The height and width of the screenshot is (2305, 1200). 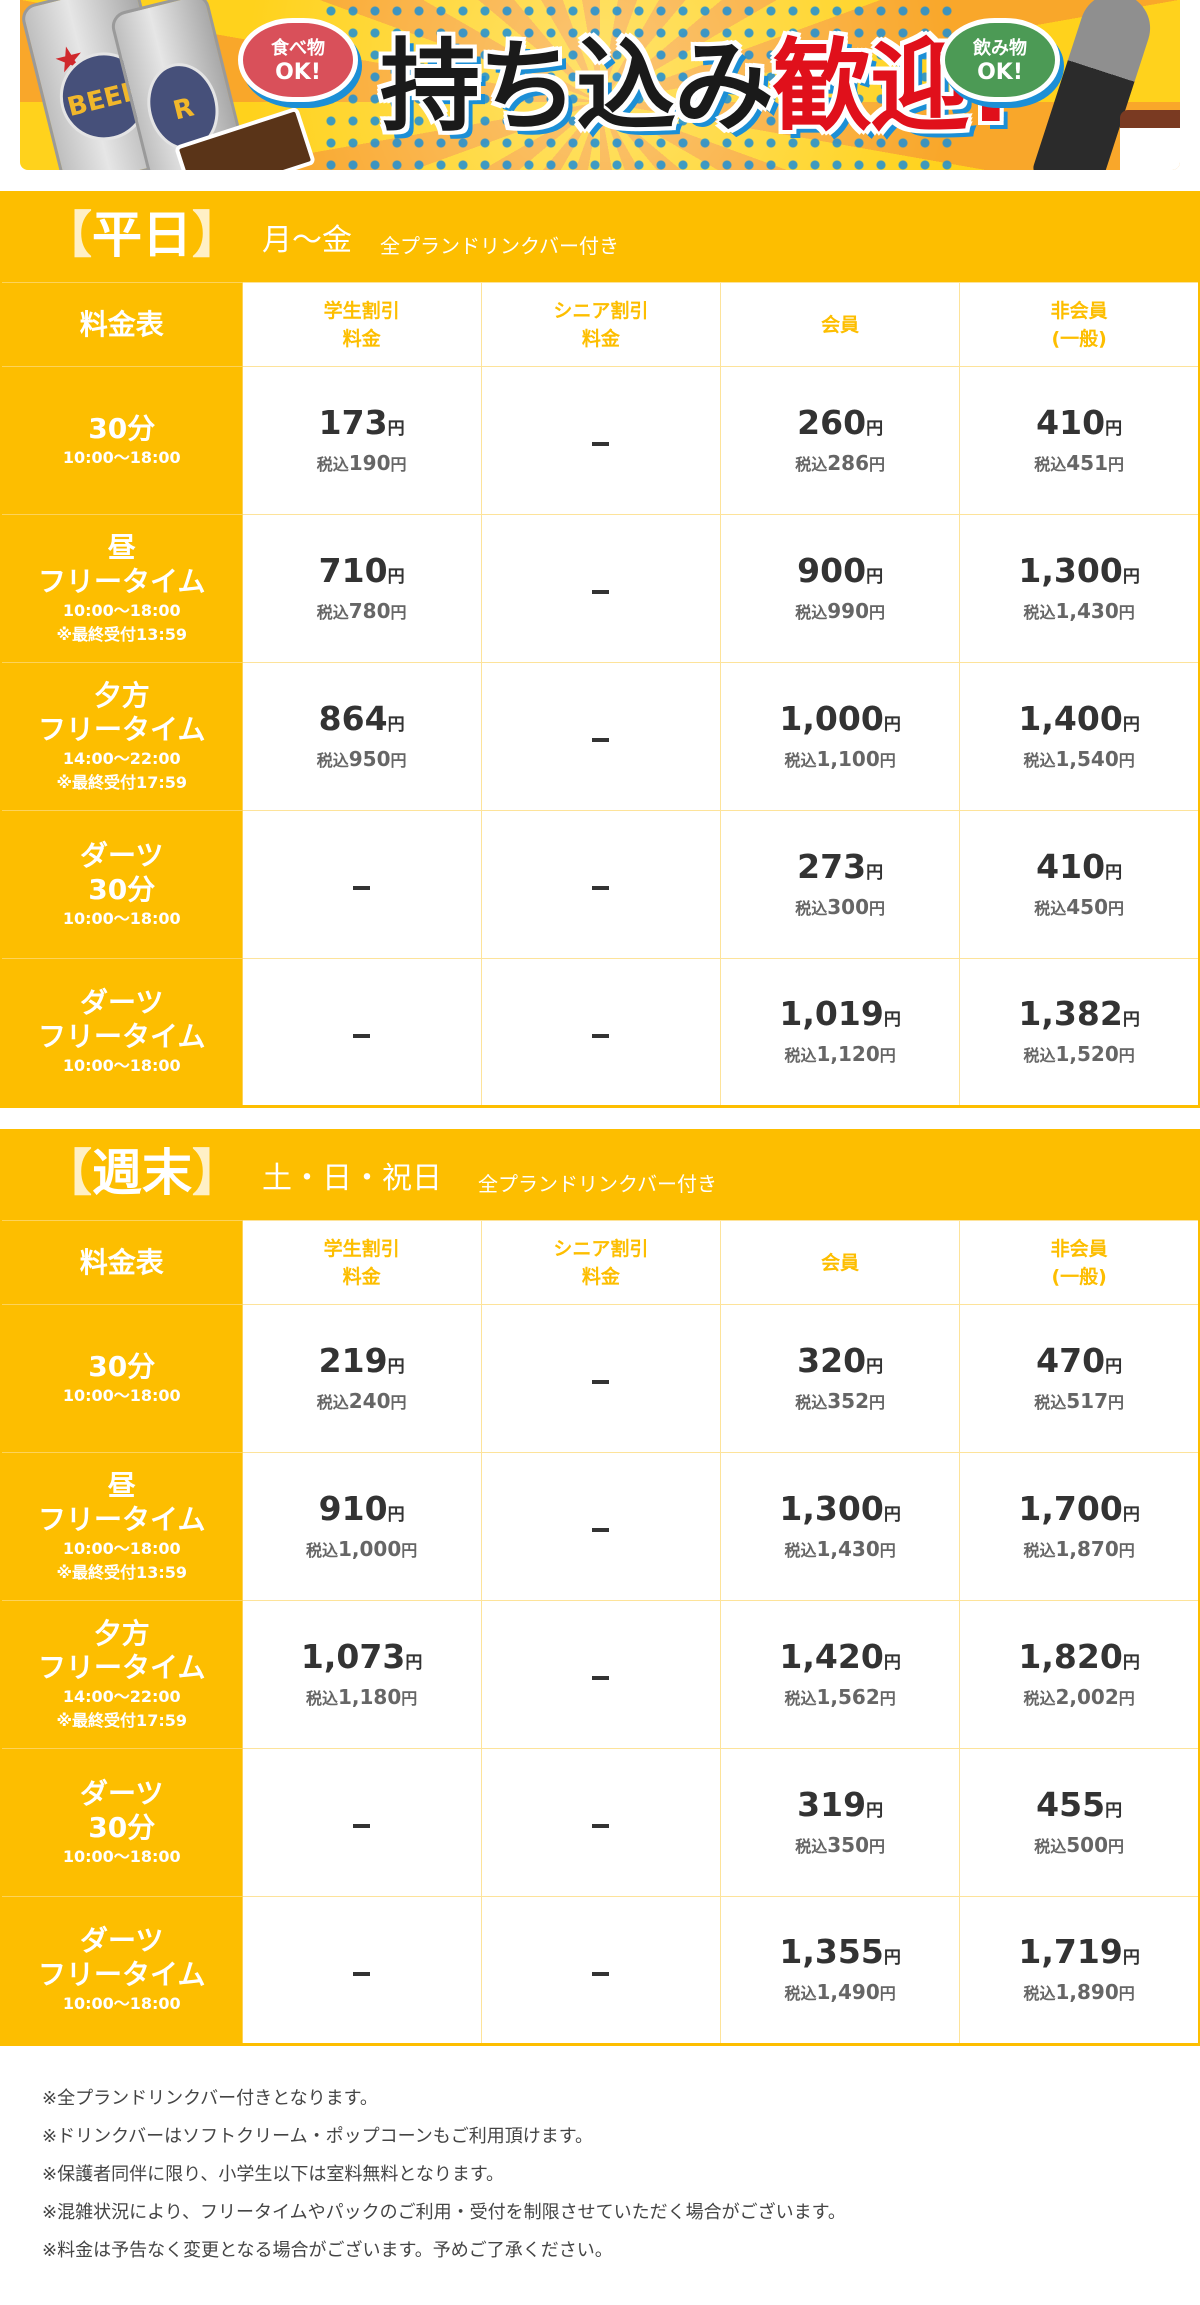 What do you see at coordinates (840, 1804) in the screenshot?
I see `price-excl-tax: 319円` at bounding box center [840, 1804].